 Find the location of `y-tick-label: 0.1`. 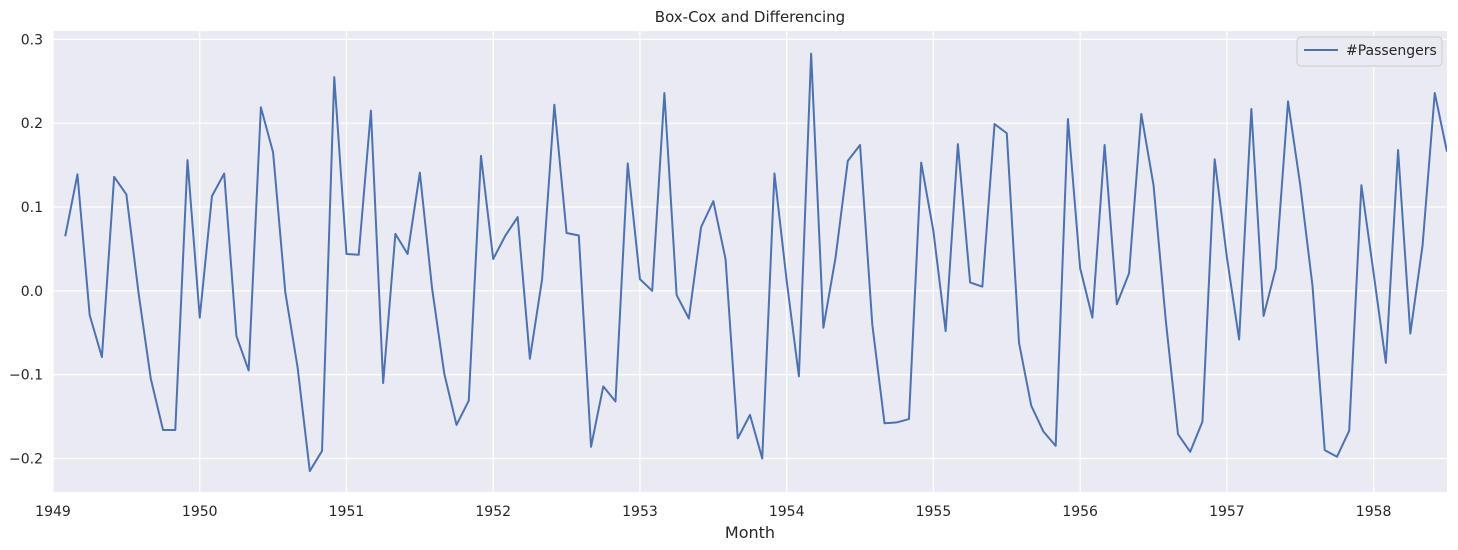

y-tick-label: 0.1 is located at coordinates (32, 208).